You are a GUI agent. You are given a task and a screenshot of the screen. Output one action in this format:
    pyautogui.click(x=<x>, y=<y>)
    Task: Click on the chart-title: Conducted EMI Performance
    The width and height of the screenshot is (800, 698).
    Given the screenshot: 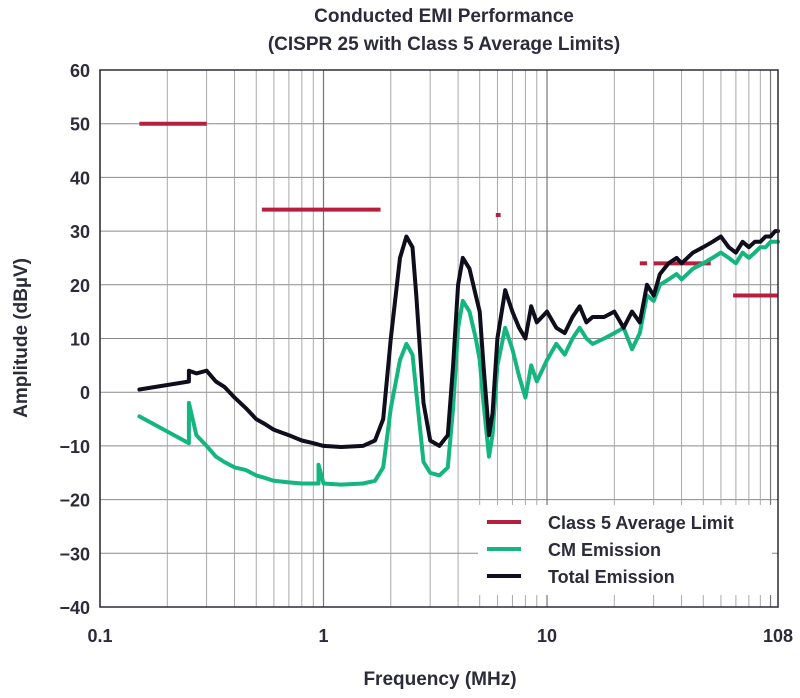 What is the action you would take?
    pyautogui.click(x=444, y=16)
    